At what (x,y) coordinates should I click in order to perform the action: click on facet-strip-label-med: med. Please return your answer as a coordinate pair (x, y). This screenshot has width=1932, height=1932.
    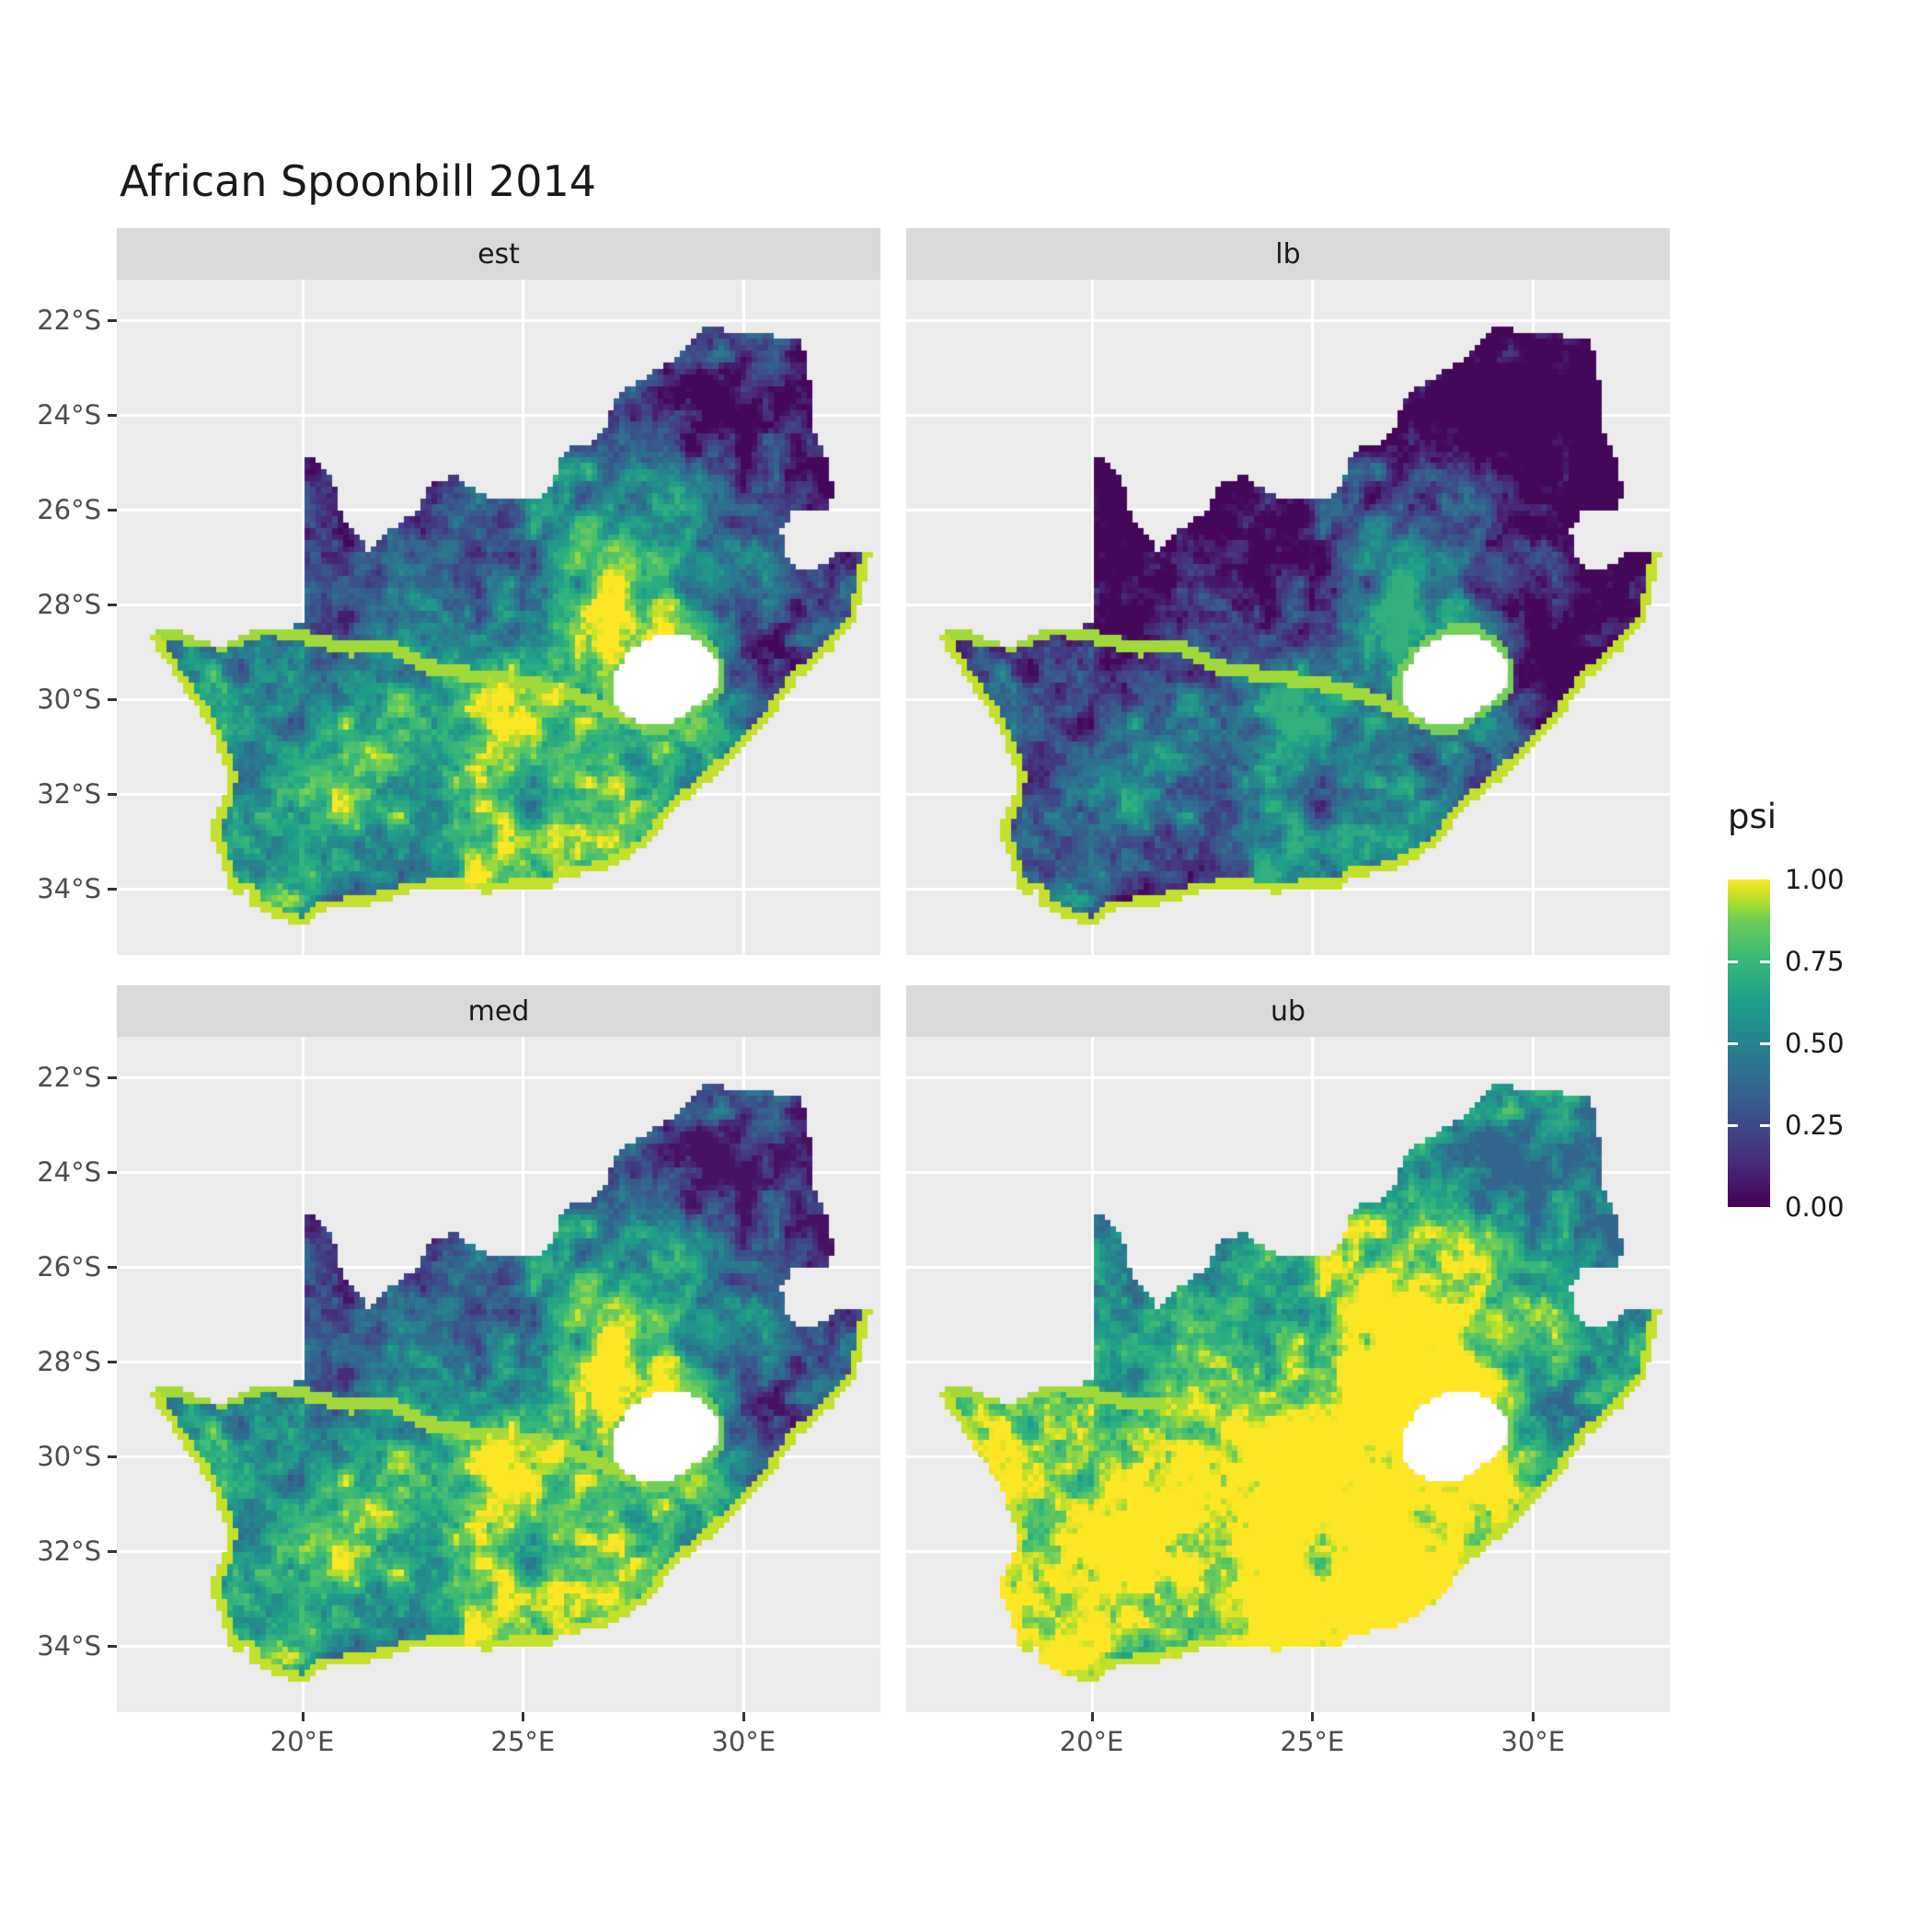
    Looking at the image, I should click on (498, 1011).